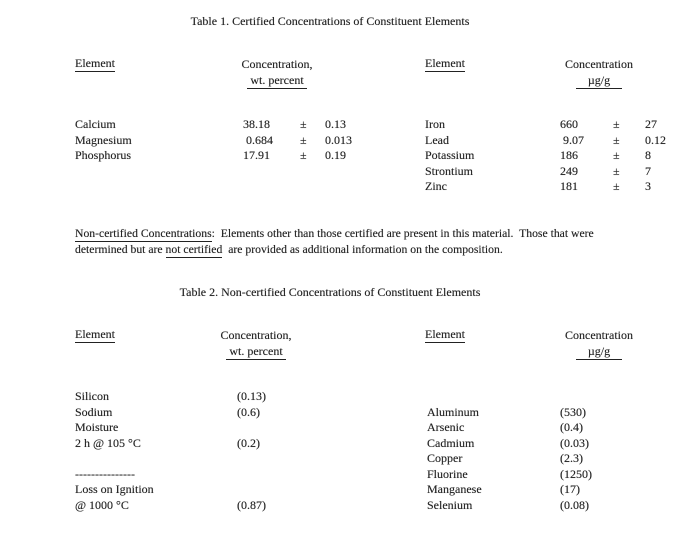  Describe the element at coordinates (170, 413) in the screenshot. I see `table-row: Sodium (0.6)` at that location.